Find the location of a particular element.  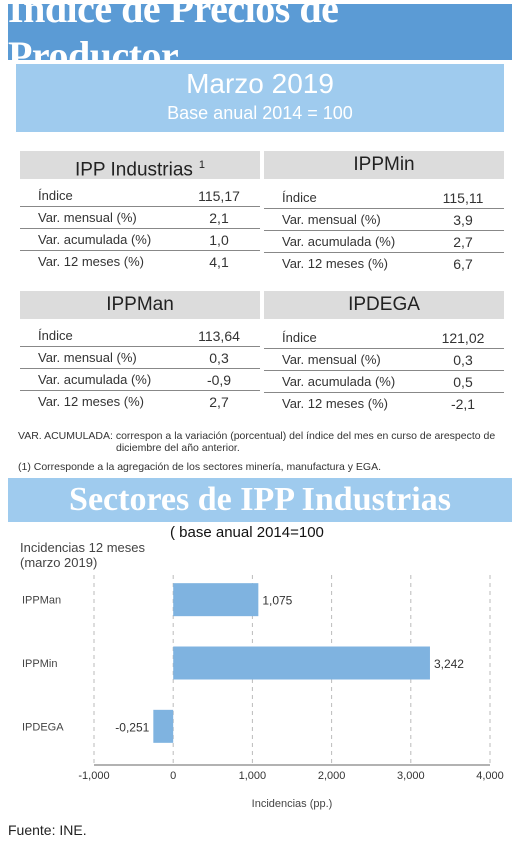

panel-row: Var. acumulada (%) 0,5 is located at coordinates (384, 382).